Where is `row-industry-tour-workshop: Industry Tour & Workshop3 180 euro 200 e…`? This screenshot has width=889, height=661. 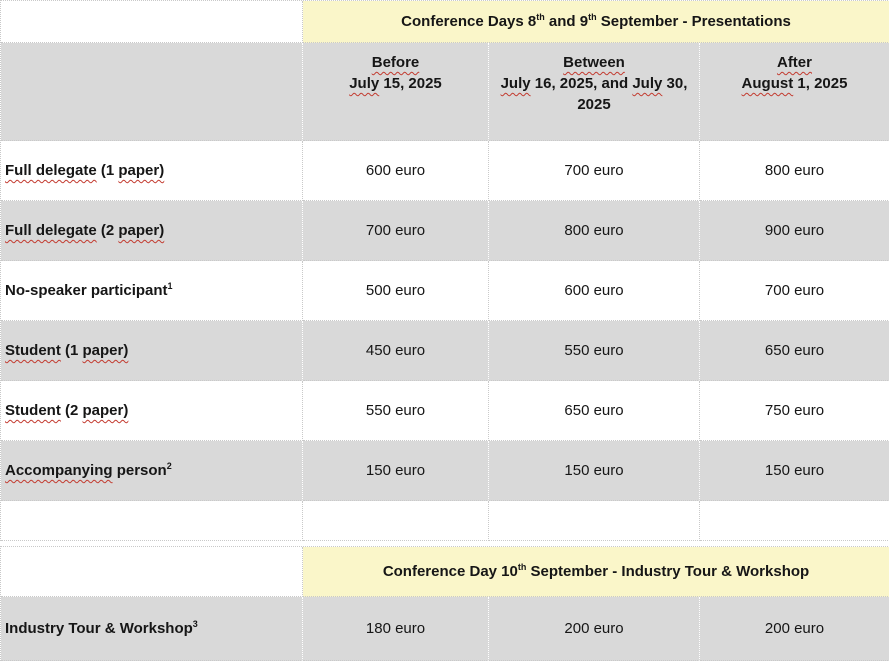 row-industry-tour-workshop: Industry Tour & Workshop3 180 euro 200 e… is located at coordinates (445, 629).